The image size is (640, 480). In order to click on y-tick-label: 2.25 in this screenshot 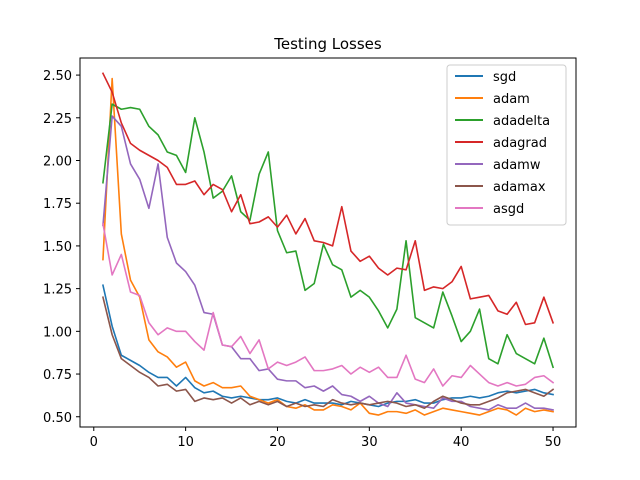, I will do `click(57, 119)`.